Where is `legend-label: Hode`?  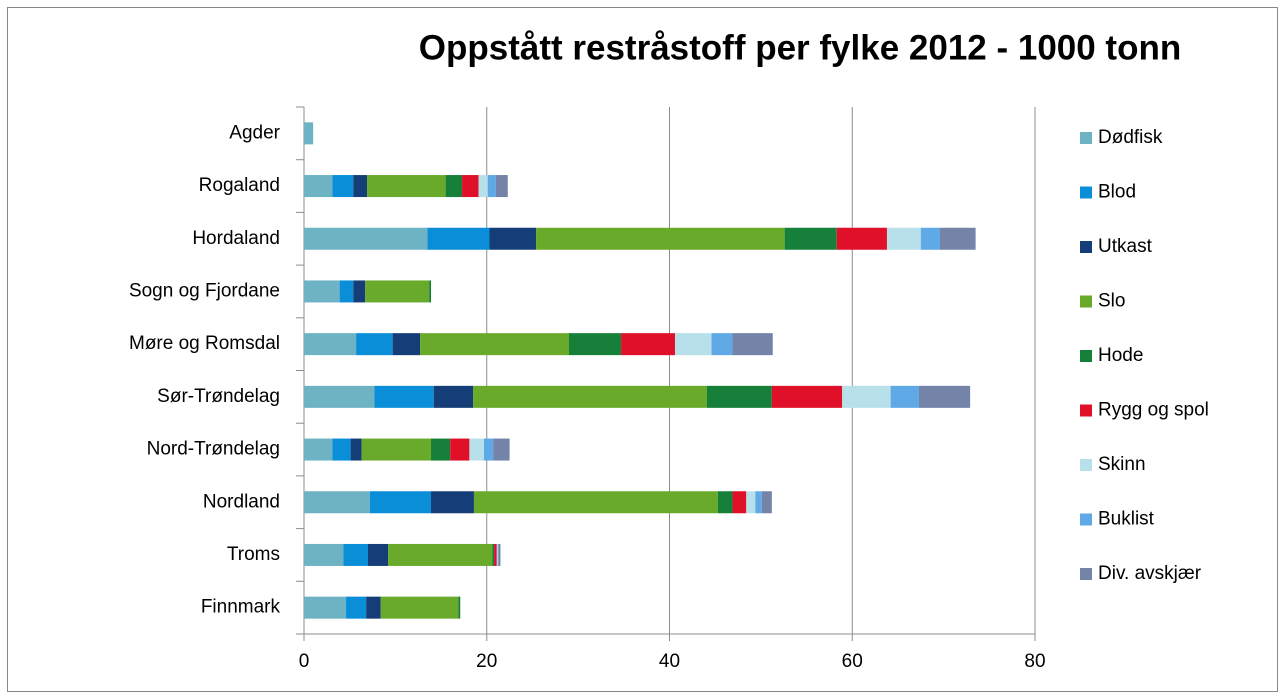 legend-label: Hode is located at coordinates (1120, 355).